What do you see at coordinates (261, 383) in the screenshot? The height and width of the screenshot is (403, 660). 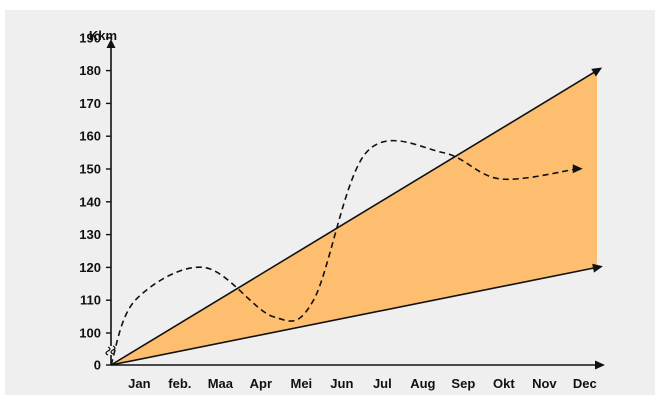 I see `x-tick-label: Apr` at bounding box center [261, 383].